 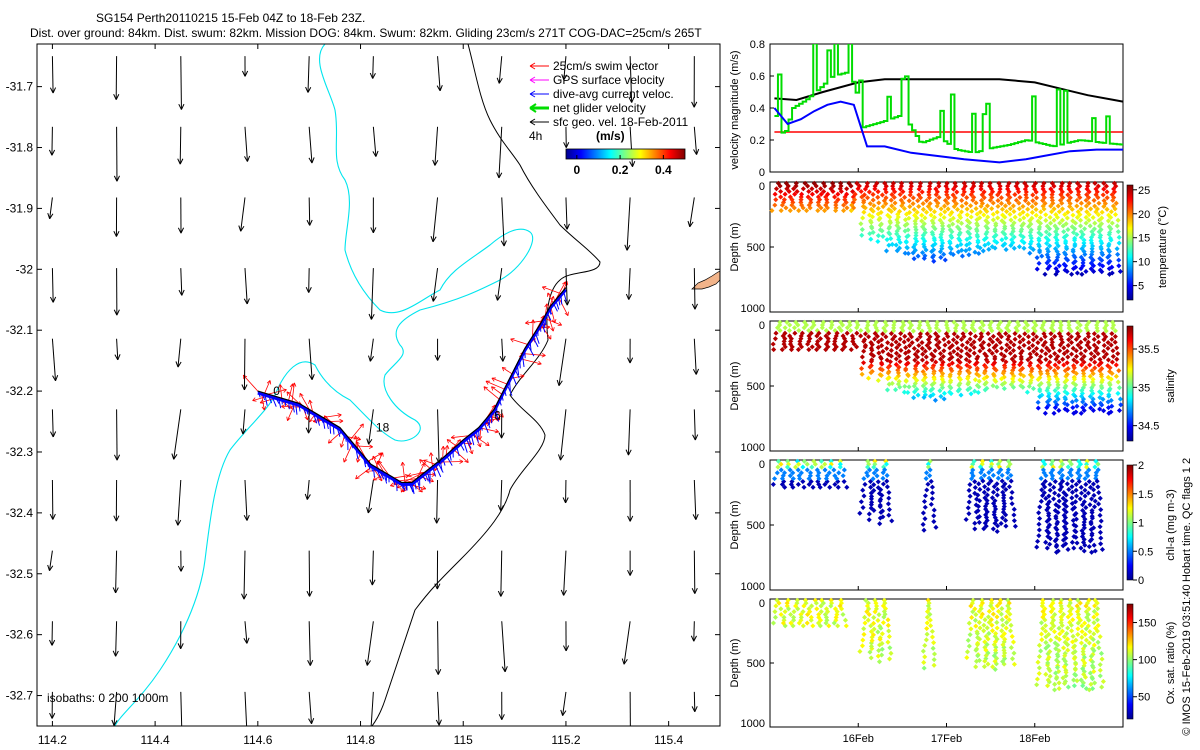 What do you see at coordinates (946, 663) in the screenshot?
I see `oxygen-axes-box` at bounding box center [946, 663].